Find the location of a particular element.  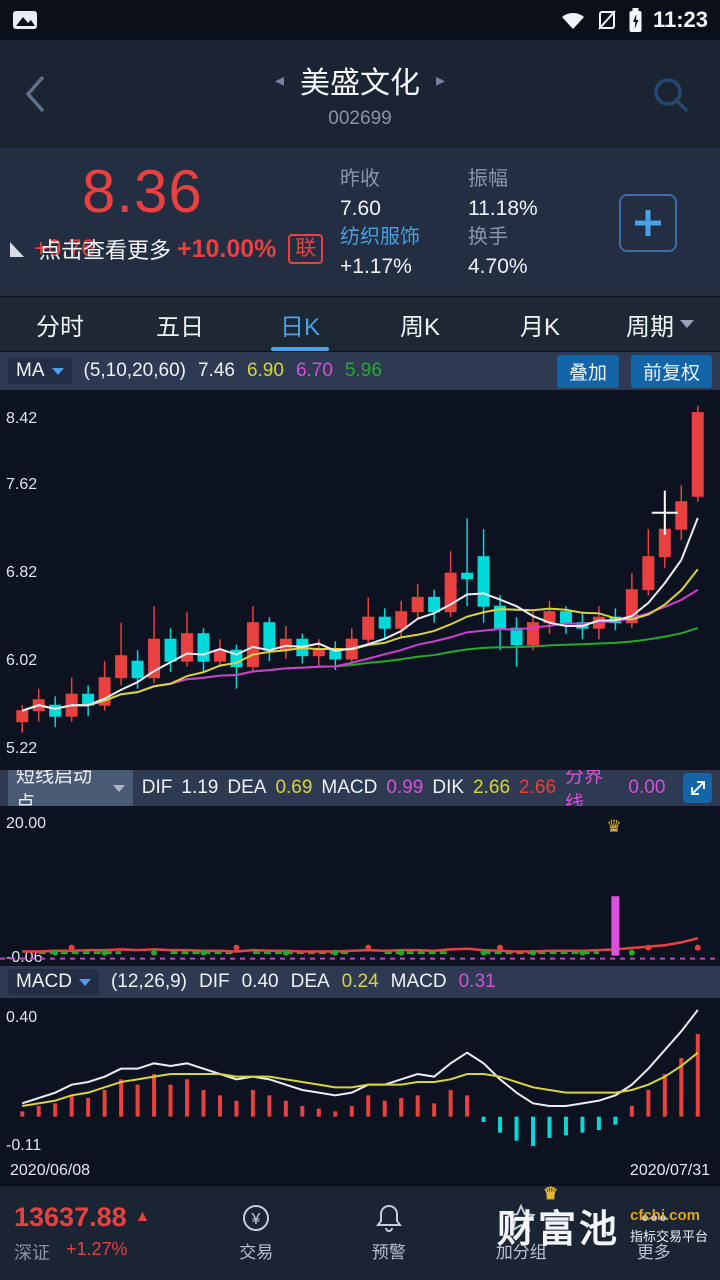

prev-close-value: 7.60 is located at coordinates (360, 208).